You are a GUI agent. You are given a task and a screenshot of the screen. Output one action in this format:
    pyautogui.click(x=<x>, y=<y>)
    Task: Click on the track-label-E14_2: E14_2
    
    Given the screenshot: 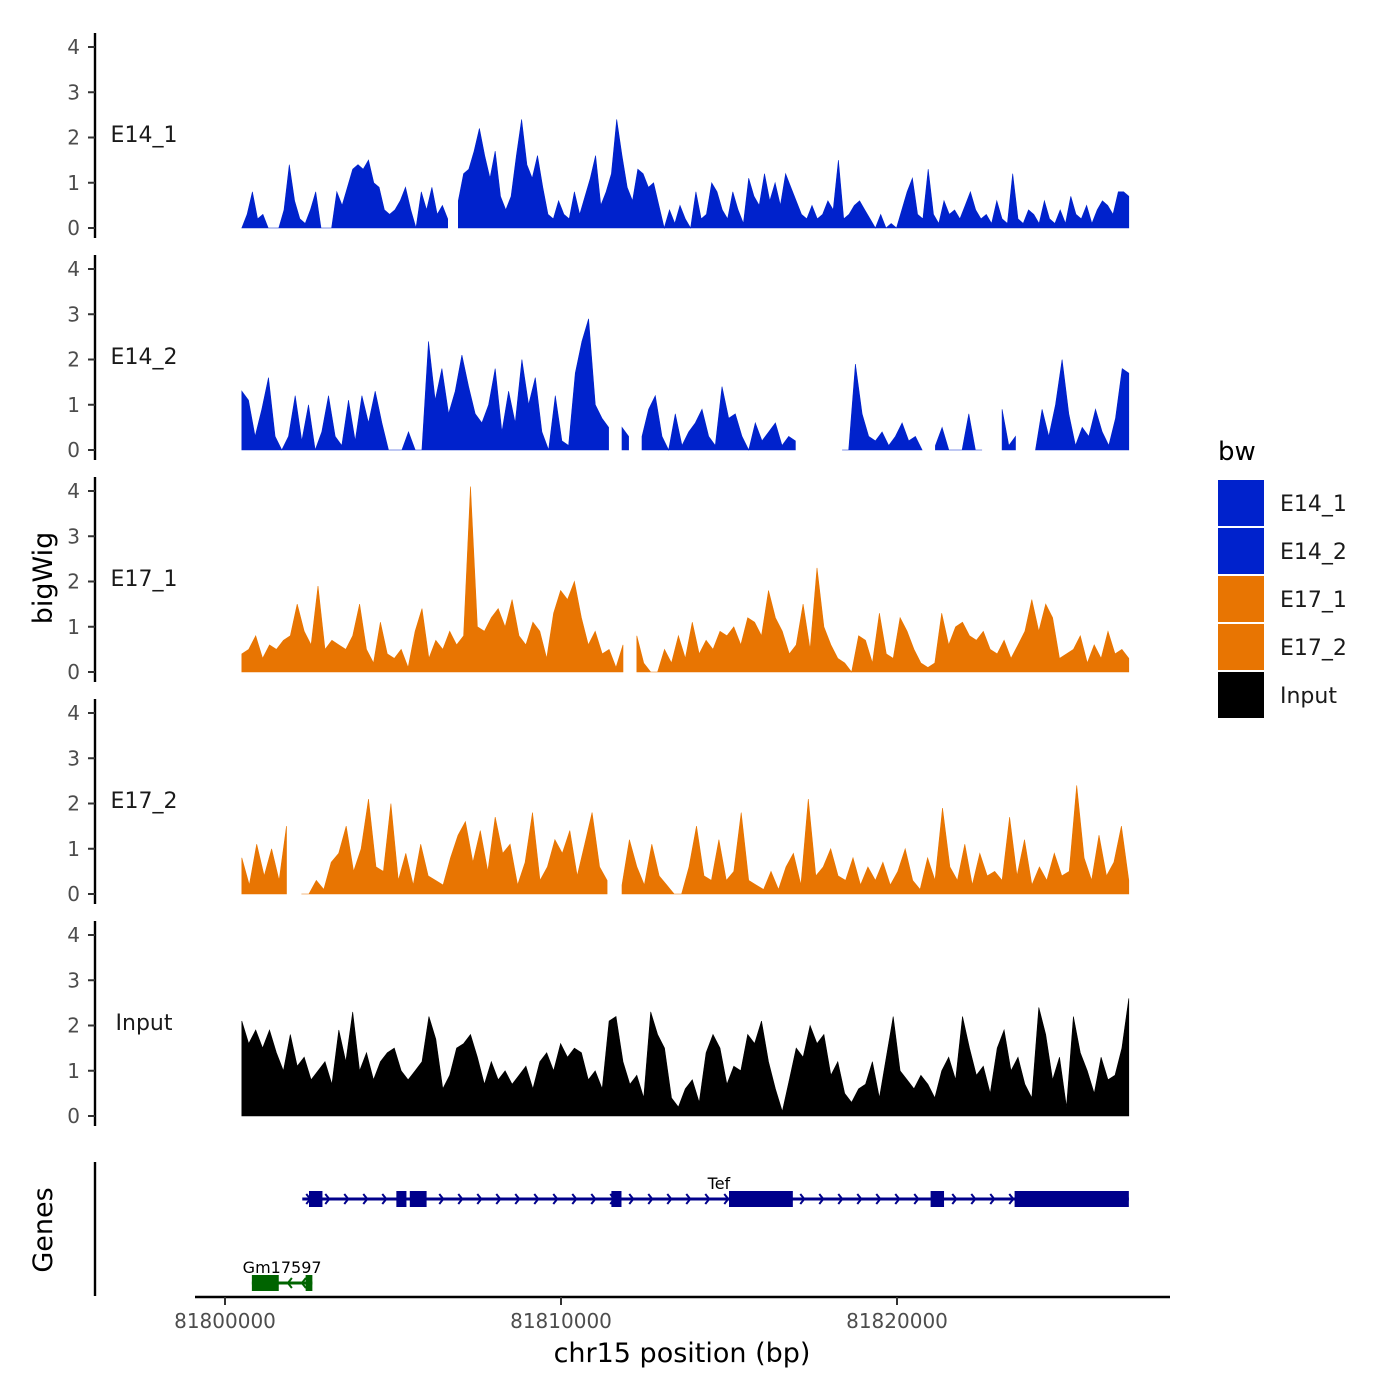 What is the action you would take?
    pyautogui.click(x=144, y=357)
    